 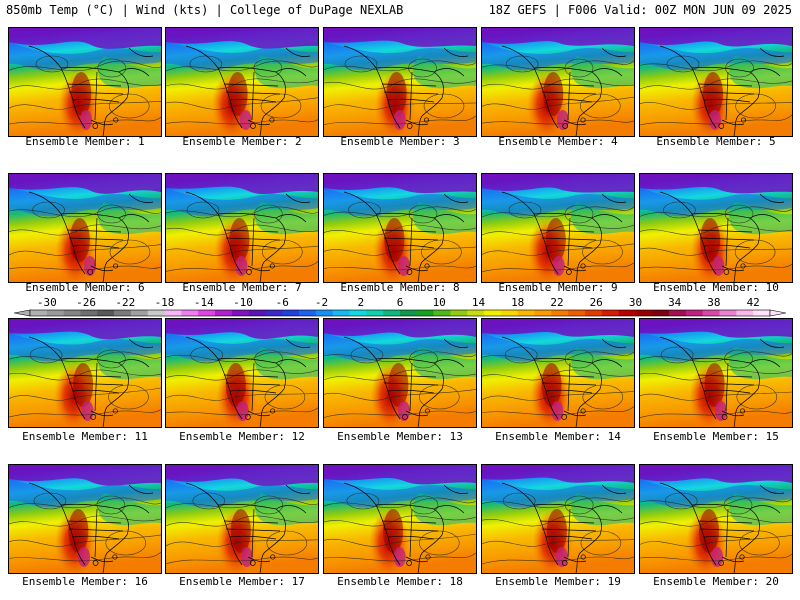 I want to click on ensemble-member-label: Ensemble Member: 4, so click(x=558, y=141).